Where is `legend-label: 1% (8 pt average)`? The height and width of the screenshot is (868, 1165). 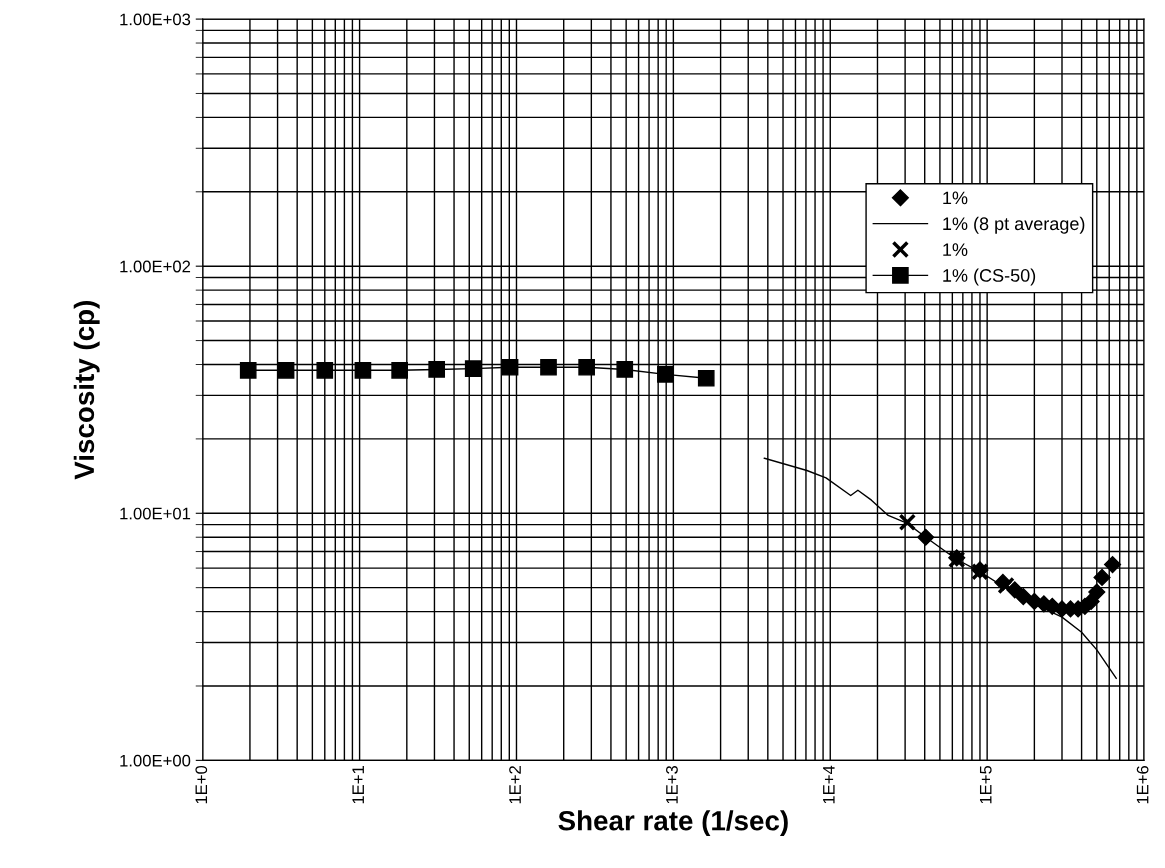 legend-label: 1% (8 pt average) is located at coordinates (1014, 225).